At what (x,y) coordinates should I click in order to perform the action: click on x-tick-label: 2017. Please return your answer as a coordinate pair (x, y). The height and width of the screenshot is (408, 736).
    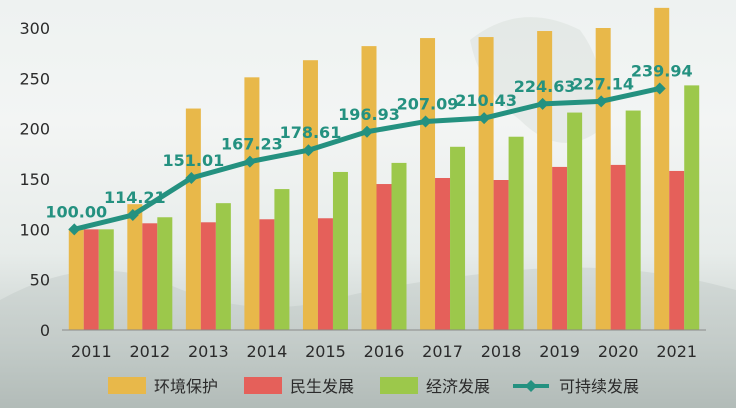
    Looking at the image, I should click on (442, 351).